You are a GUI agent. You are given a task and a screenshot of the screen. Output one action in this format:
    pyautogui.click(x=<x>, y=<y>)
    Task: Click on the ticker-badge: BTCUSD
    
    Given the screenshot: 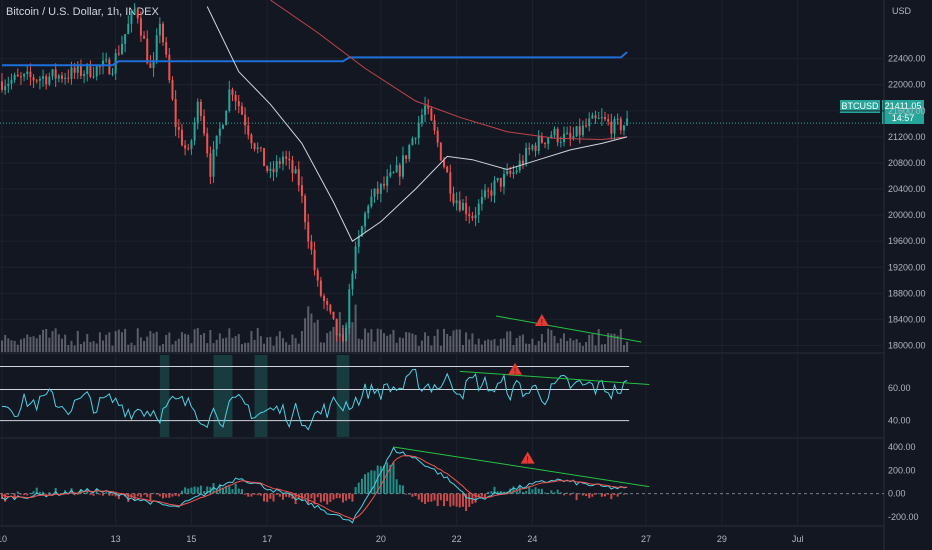 What is the action you would take?
    pyautogui.click(x=860, y=106)
    